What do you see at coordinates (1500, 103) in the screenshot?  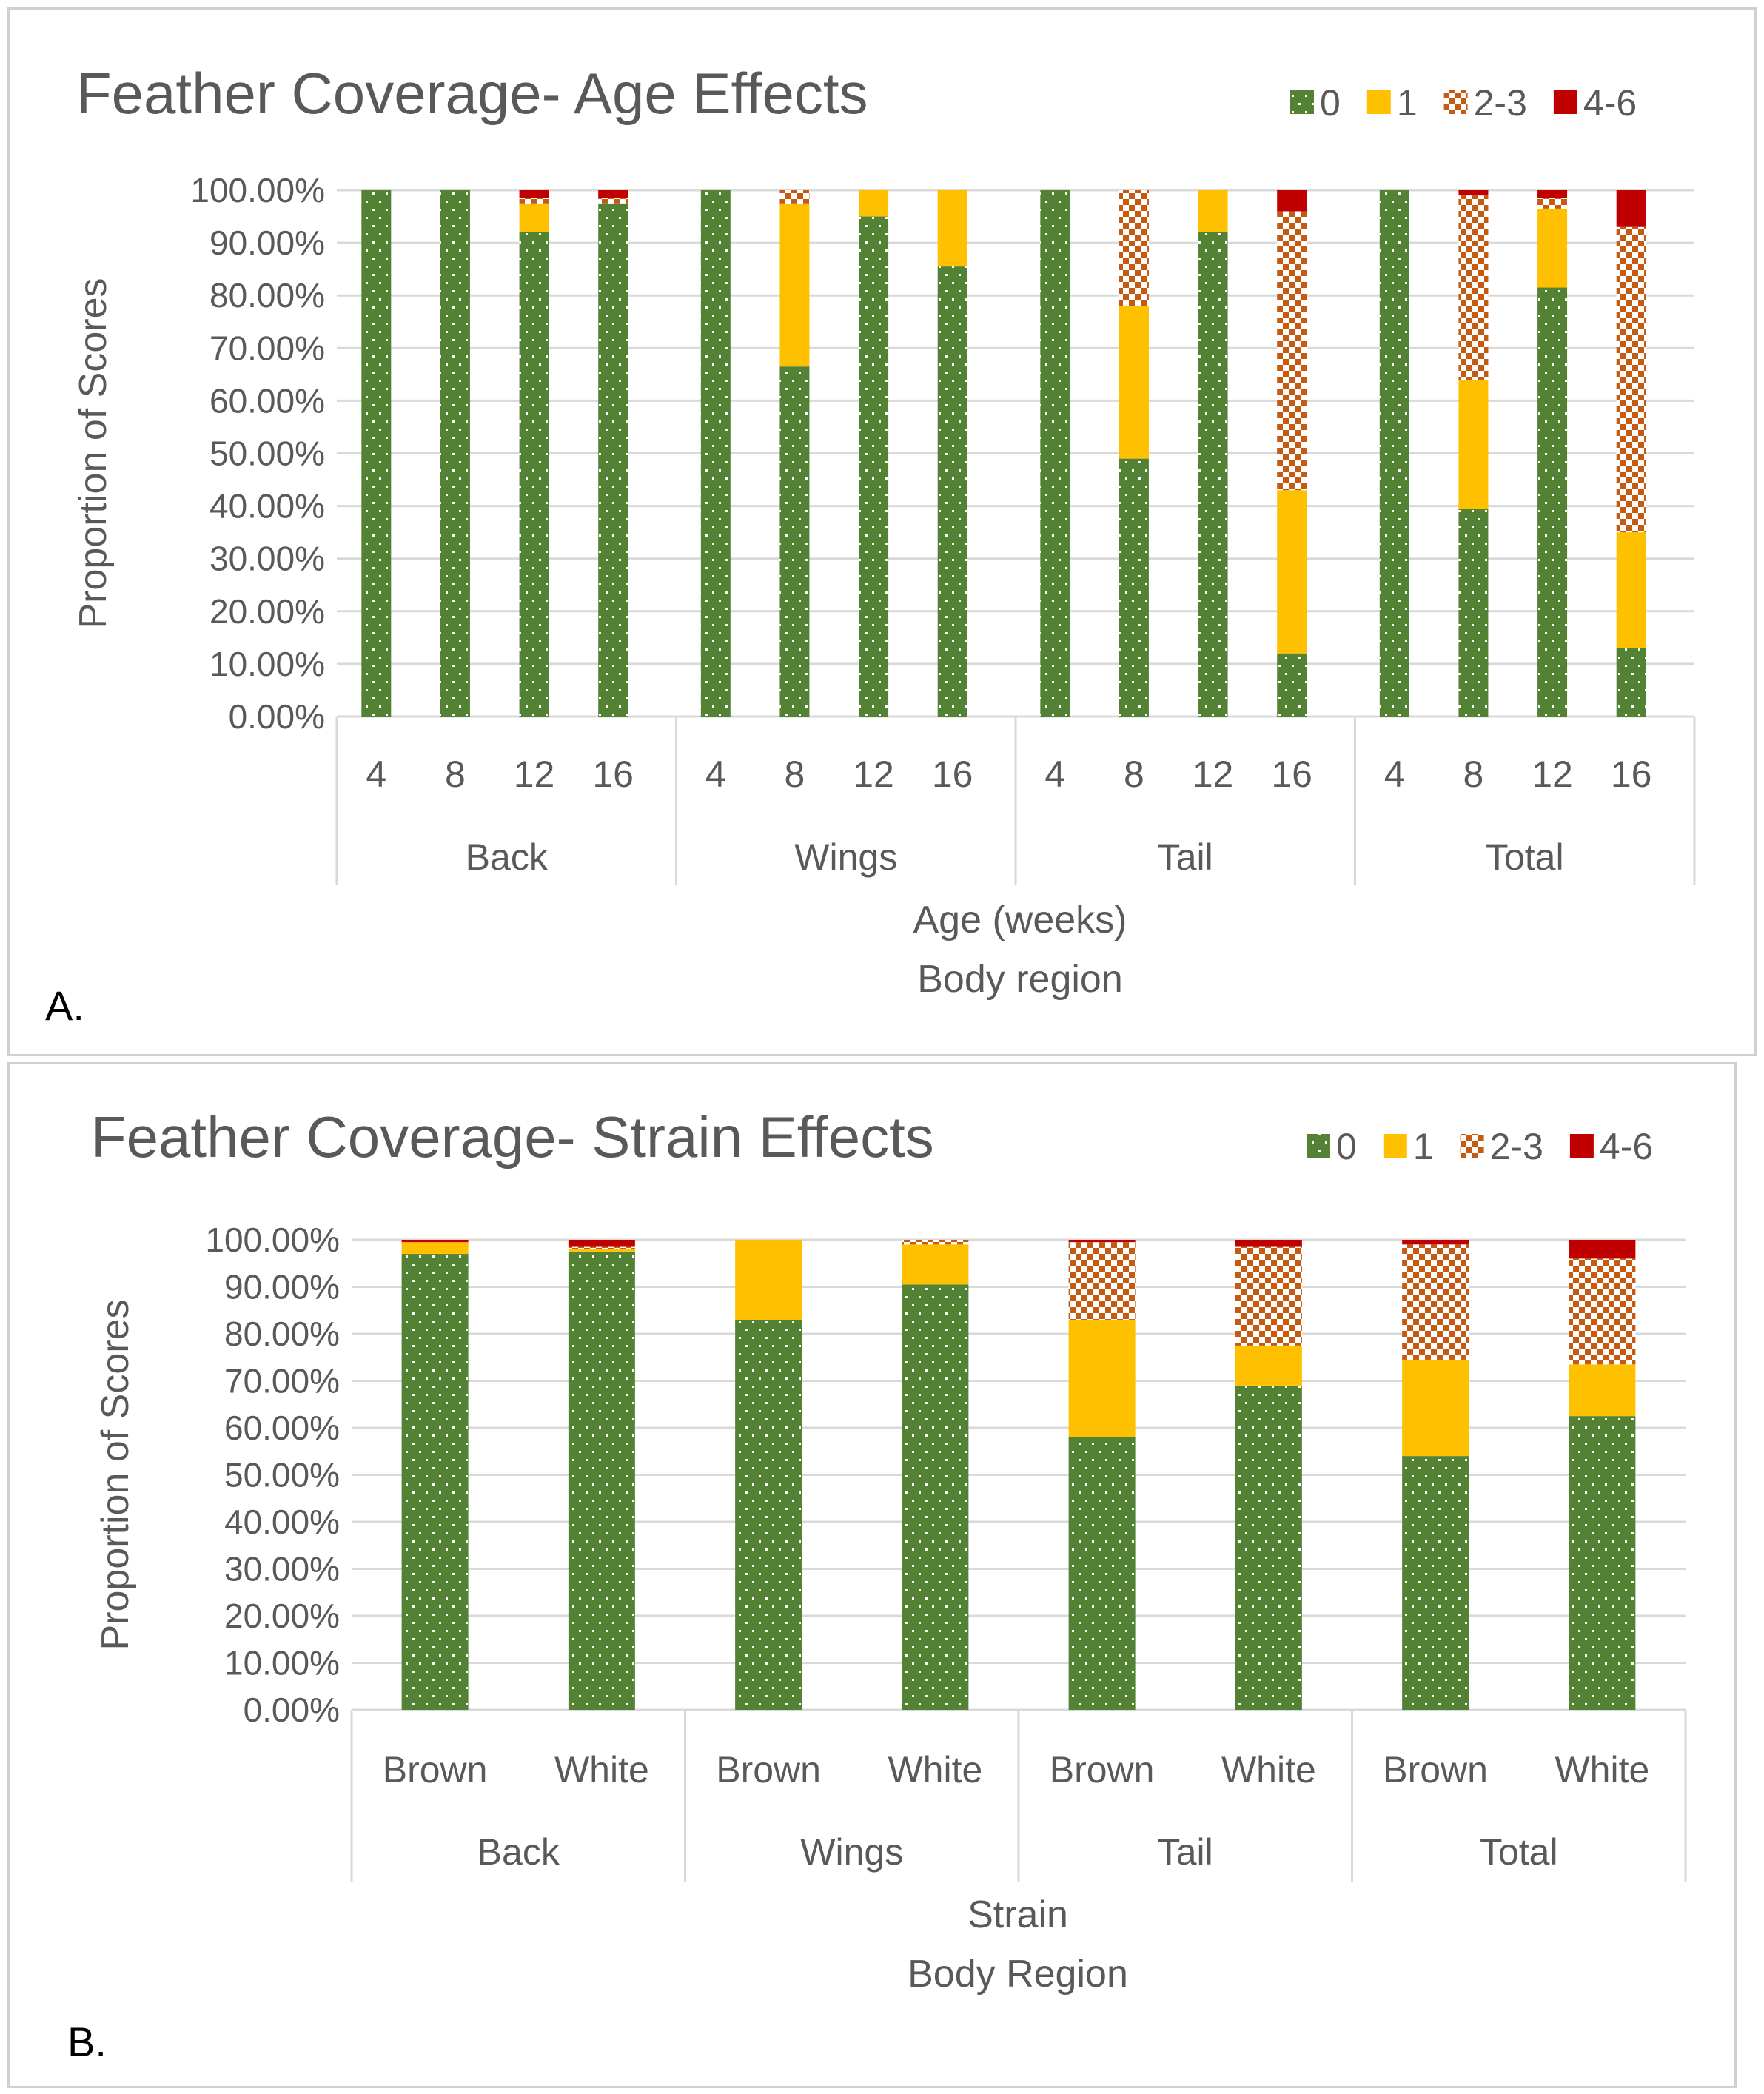 I see `legend-label-2: 2-3` at bounding box center [1500, 103].